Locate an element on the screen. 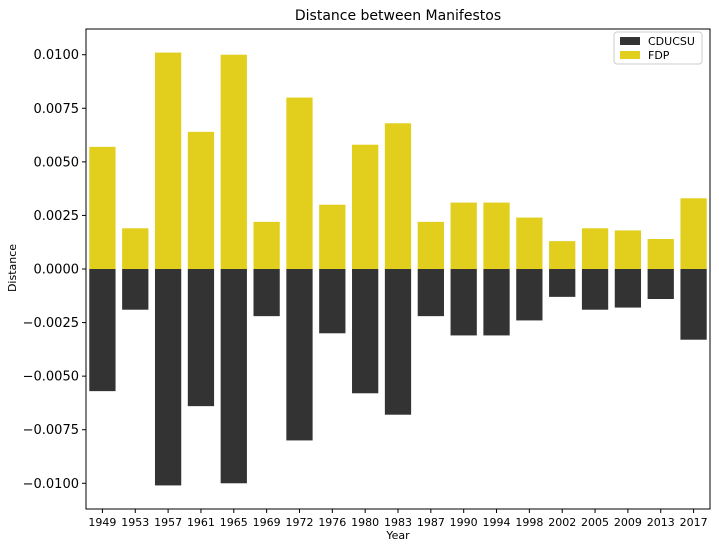 The height and width of the screenshot is (549, 719). bar-cducsu-1949 is located at coordinates (102, 330).